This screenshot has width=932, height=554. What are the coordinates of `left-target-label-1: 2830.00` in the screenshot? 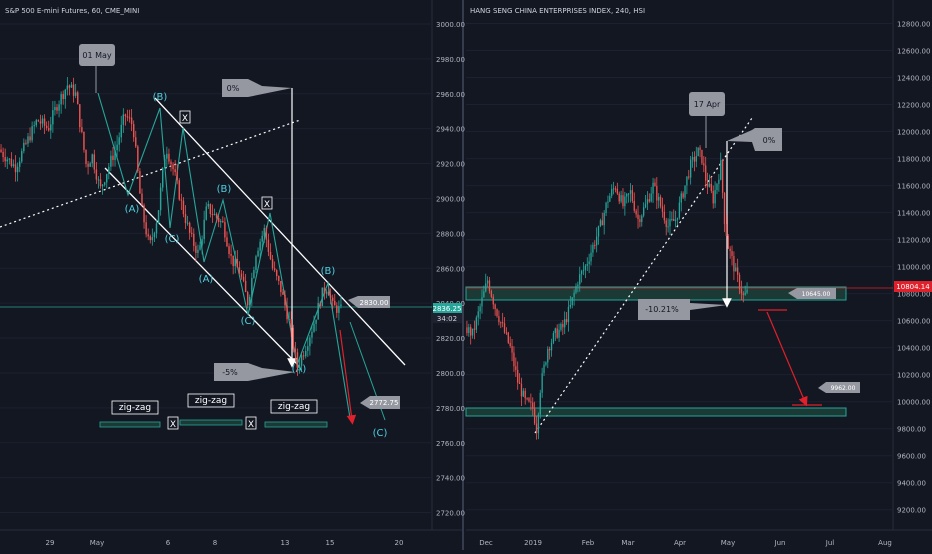 It's located at (369, 302).